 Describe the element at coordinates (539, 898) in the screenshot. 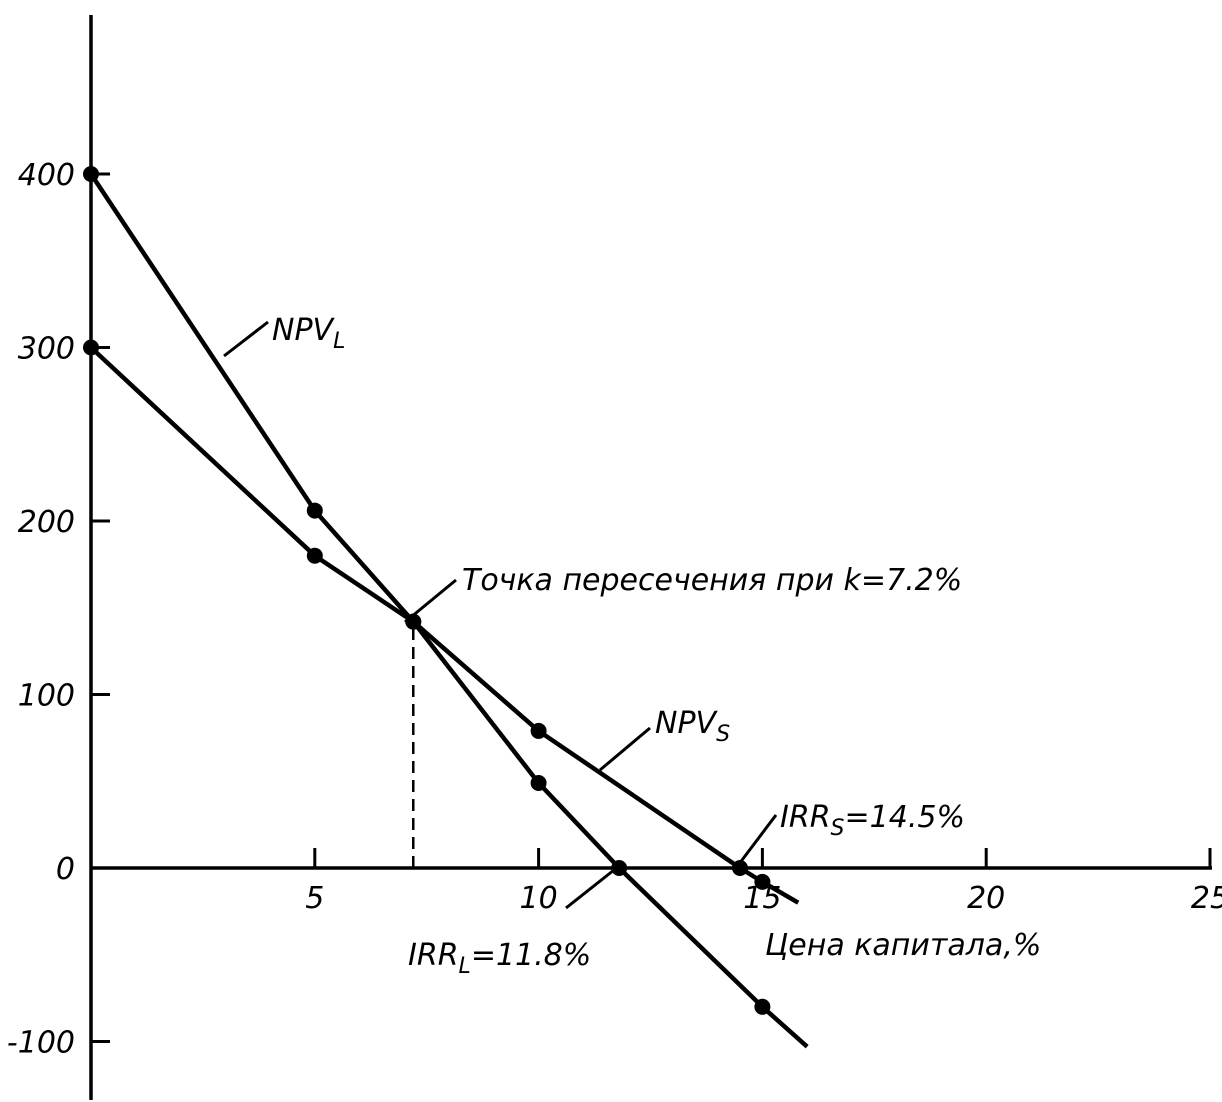

I see `x-tick-label: 10` at that location.